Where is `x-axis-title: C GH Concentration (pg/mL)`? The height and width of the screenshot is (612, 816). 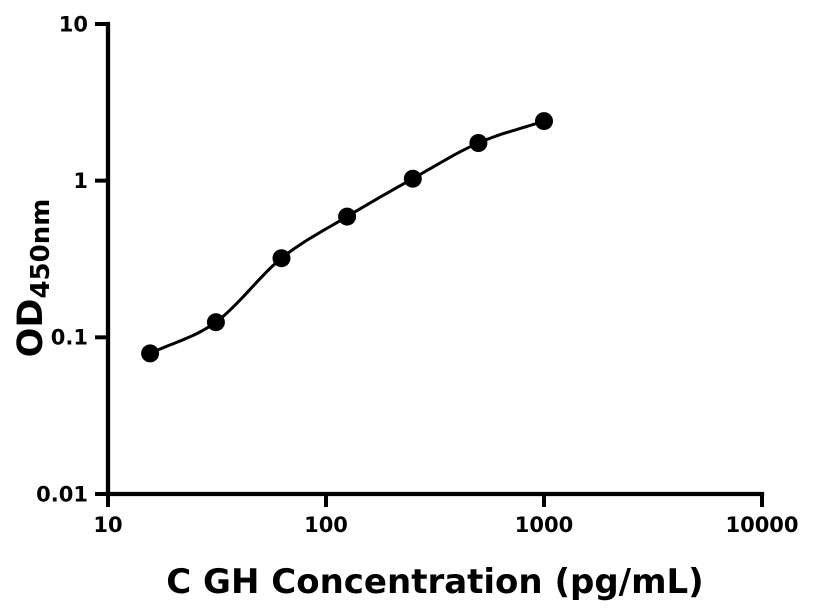 x-axis-title: C GH Concentration (pg/mL) is located at coordinates (434, 582).